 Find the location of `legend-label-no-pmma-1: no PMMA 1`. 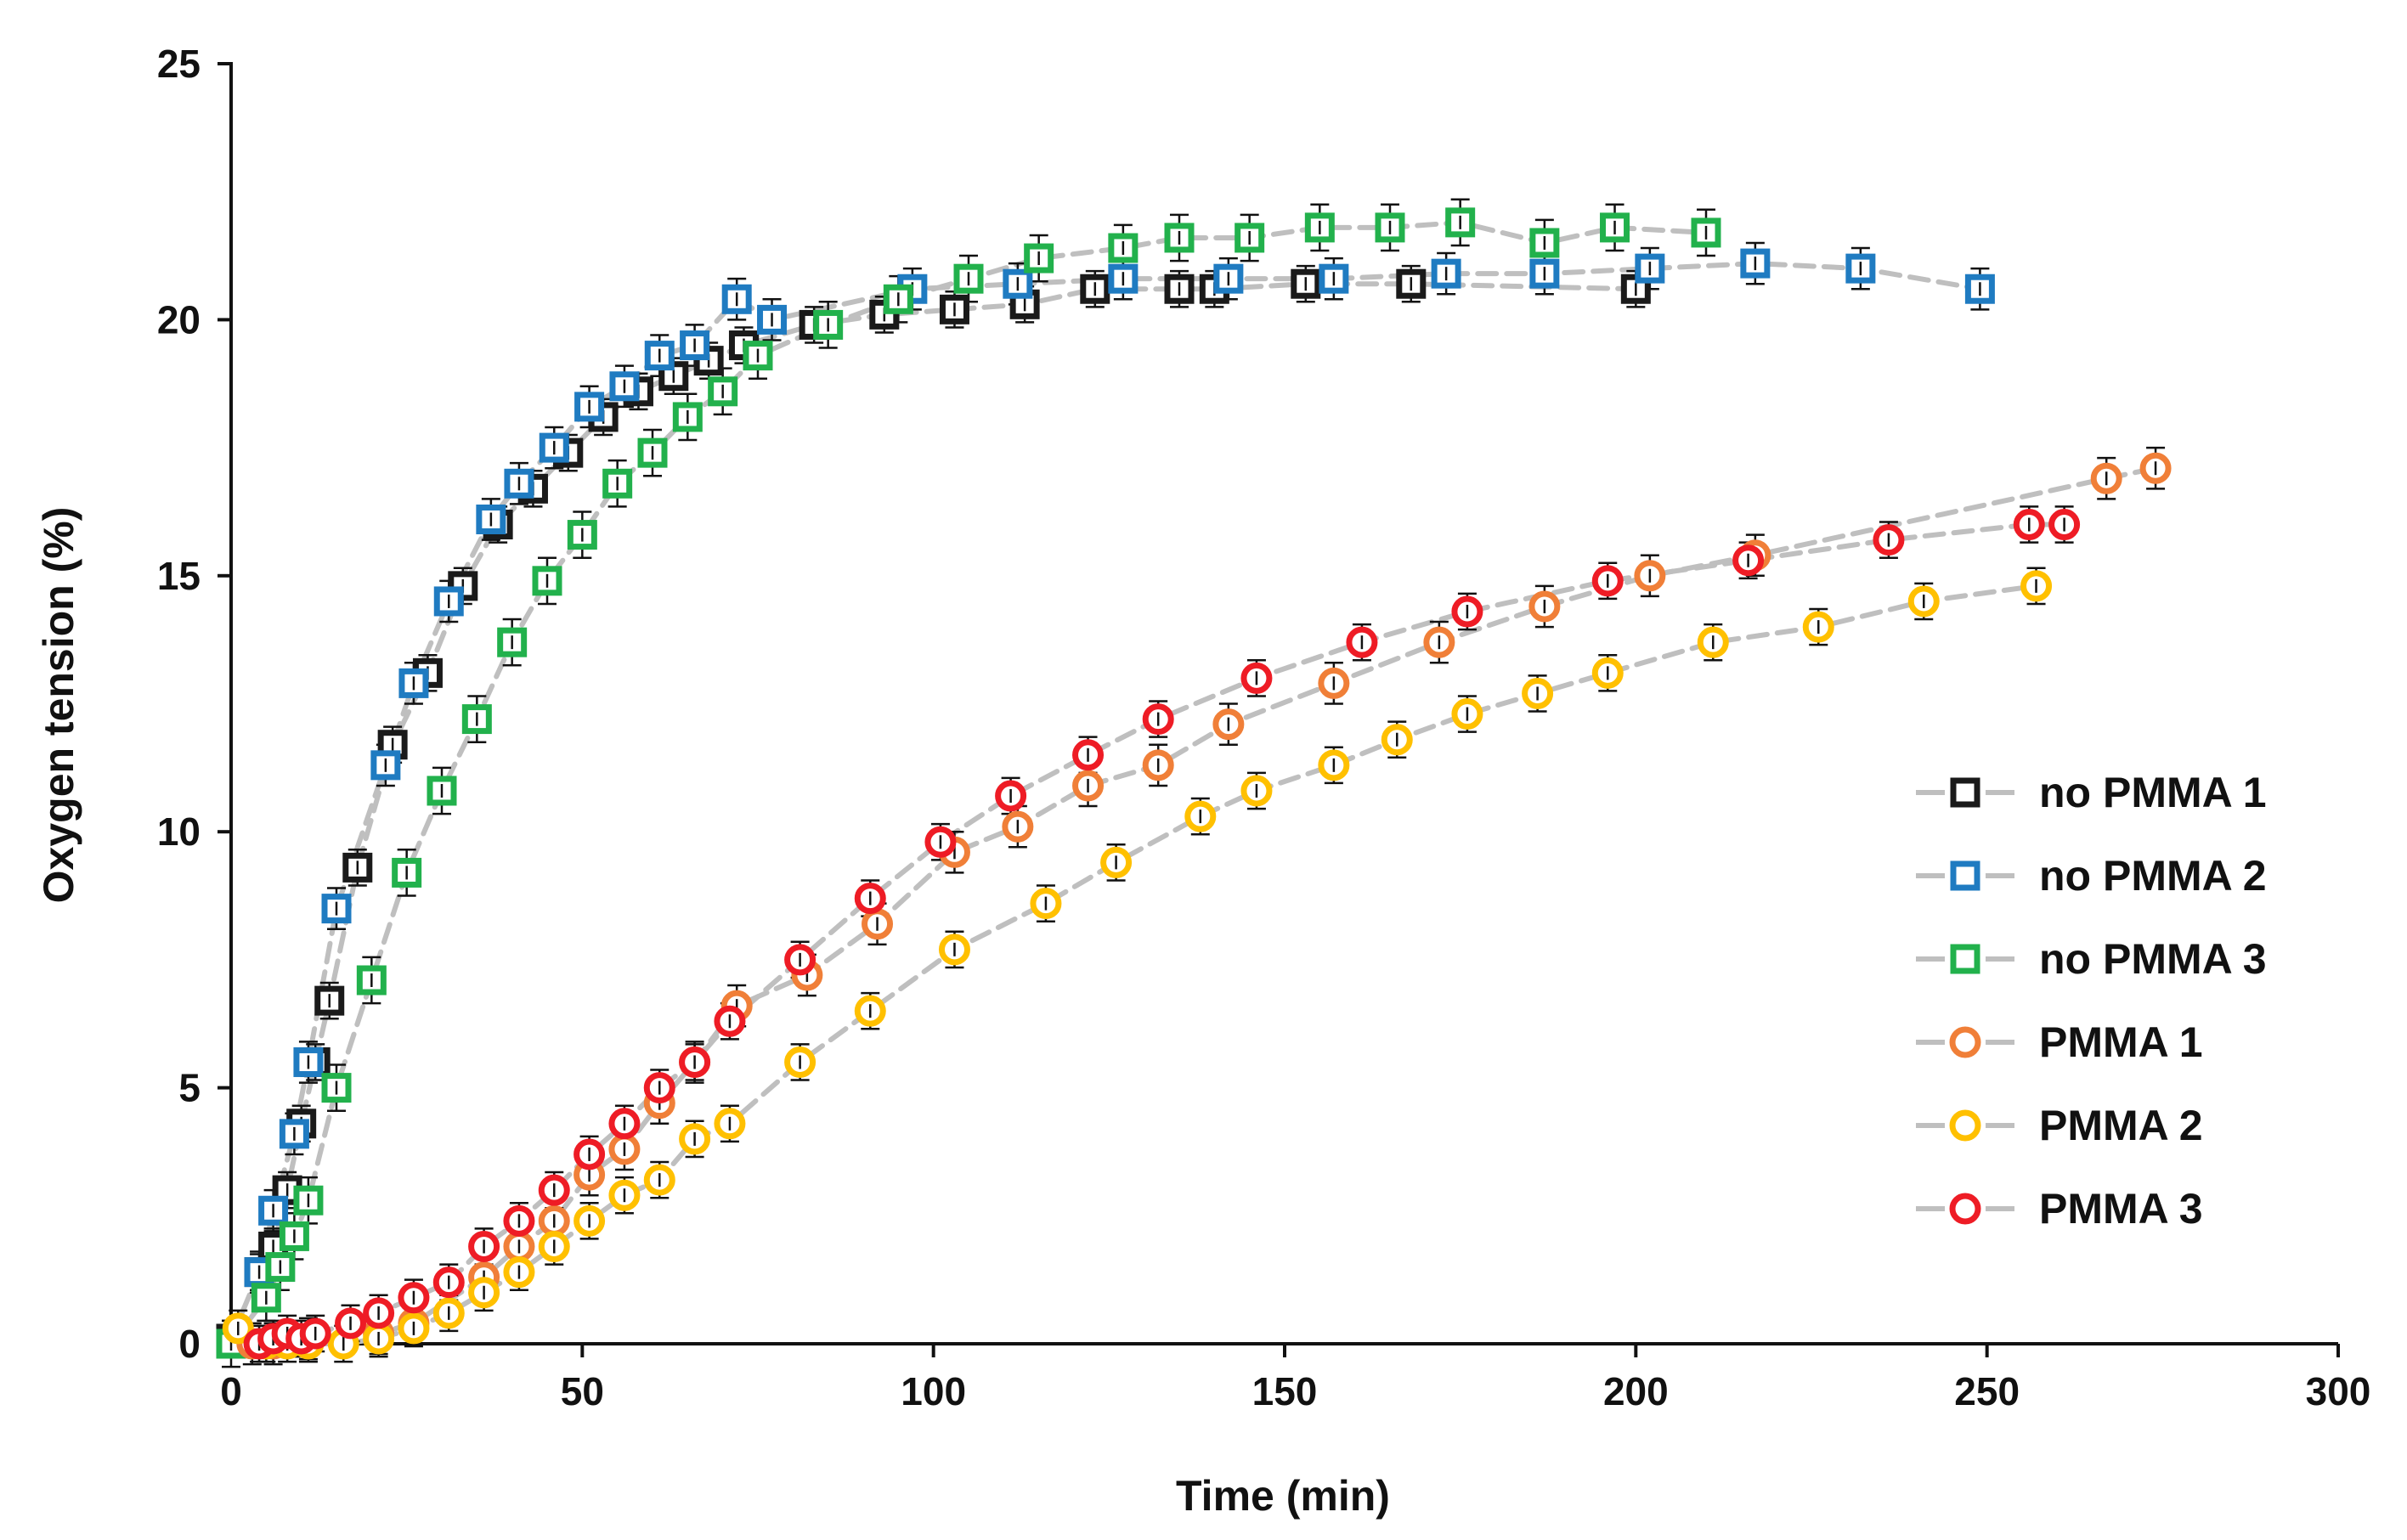

legend-label-no-pmma-1: no PMMA 1 is located at coordinates (2153, 792).